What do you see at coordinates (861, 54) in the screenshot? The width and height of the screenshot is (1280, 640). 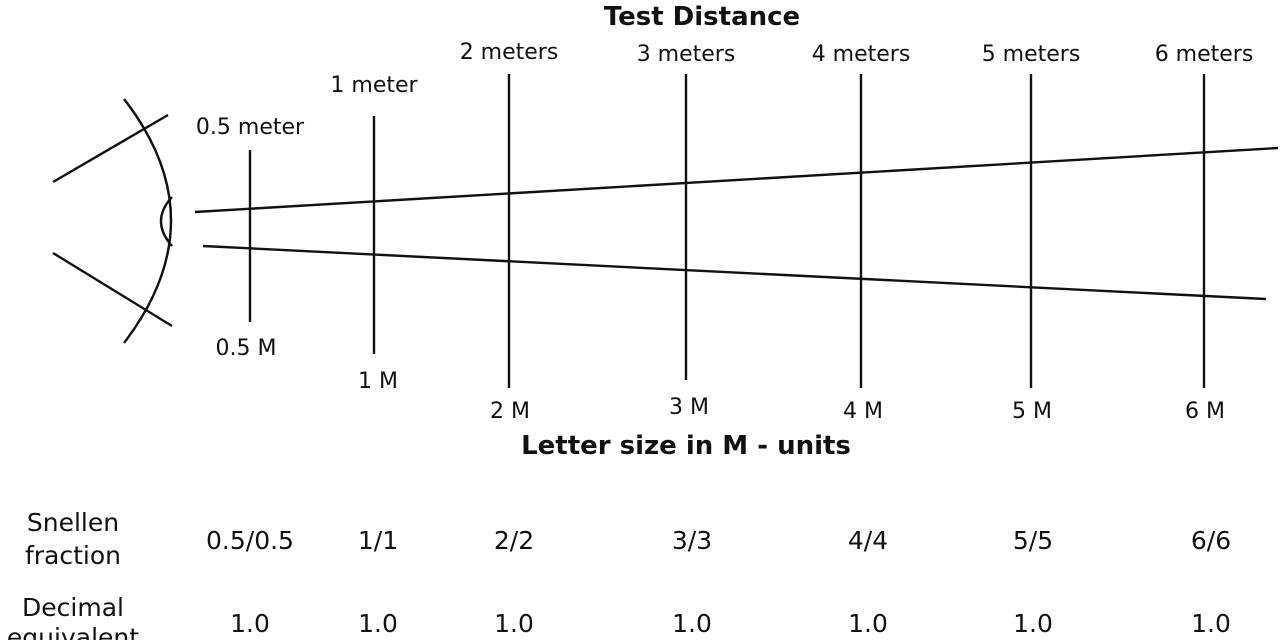 I see `distance-label: 4 meters` at bounding box center [861, 54].